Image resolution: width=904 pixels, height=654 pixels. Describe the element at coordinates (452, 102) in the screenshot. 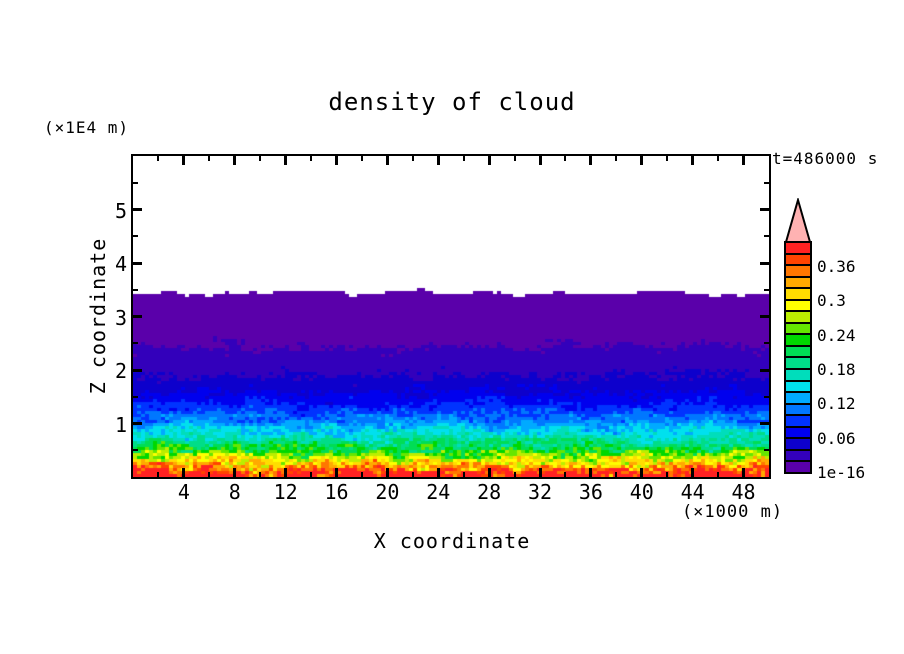

I see `chart-title: density of cloud` at that location.